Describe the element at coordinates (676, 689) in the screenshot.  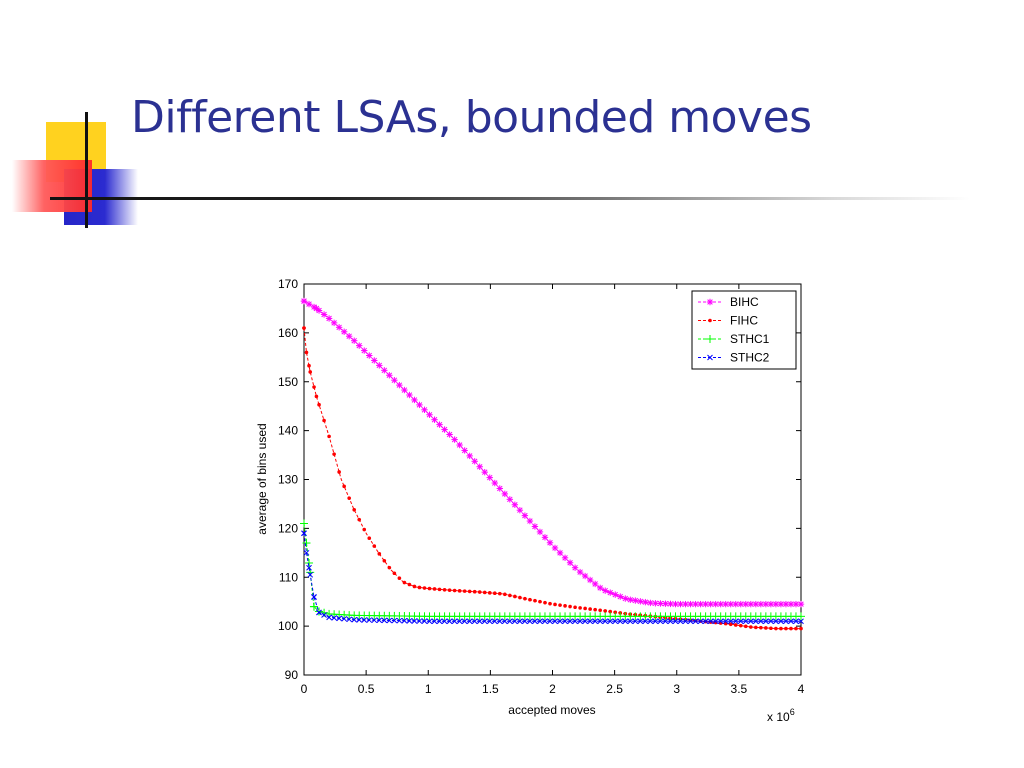
I see `x-tick-label: 3` at that location.